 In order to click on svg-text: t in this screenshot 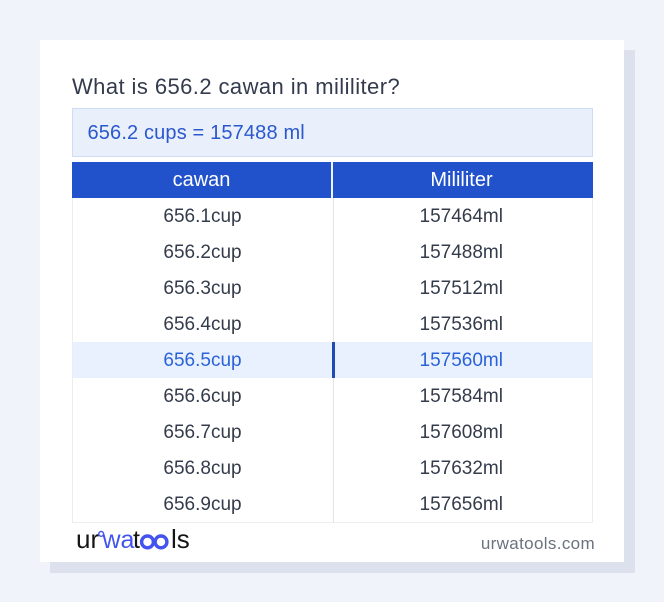, I will do `click(136, 540)`.